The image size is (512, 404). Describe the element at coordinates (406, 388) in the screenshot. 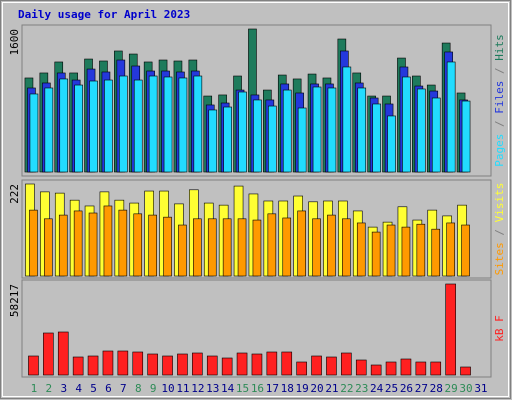

I see `x-tick-label: 26` at that location.